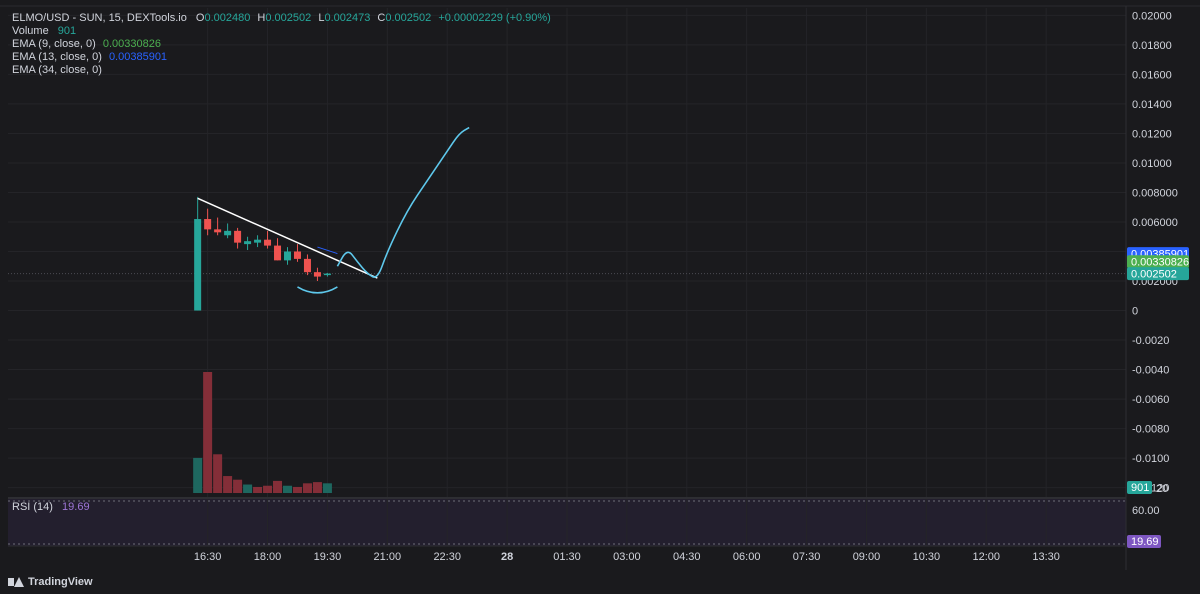 Image resolution: width=1200 pixels, height=594 pixels. Describe the element at coordinates (1150, 371) in the screenshot. I see `price-axis-label: -0.0040` at that location.